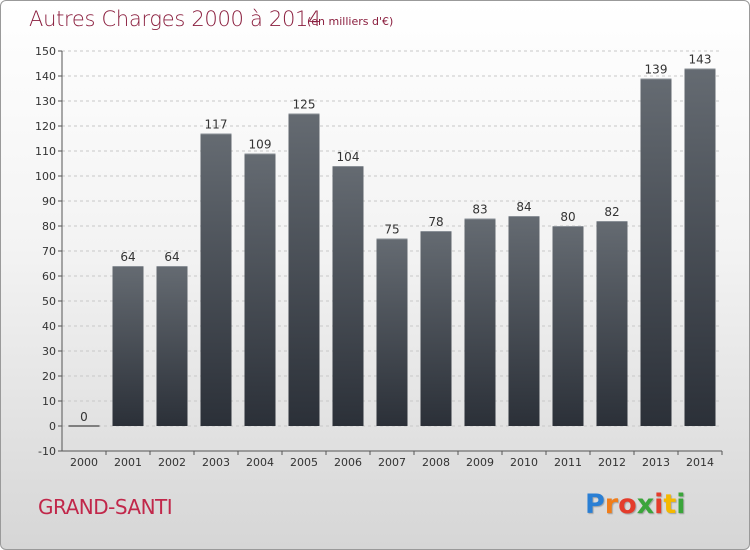 This screenshot has height=550, width=750. Describe the element at coordinates (45, 76) in the screenshot. I see `y-tick-label: 140` at that location.